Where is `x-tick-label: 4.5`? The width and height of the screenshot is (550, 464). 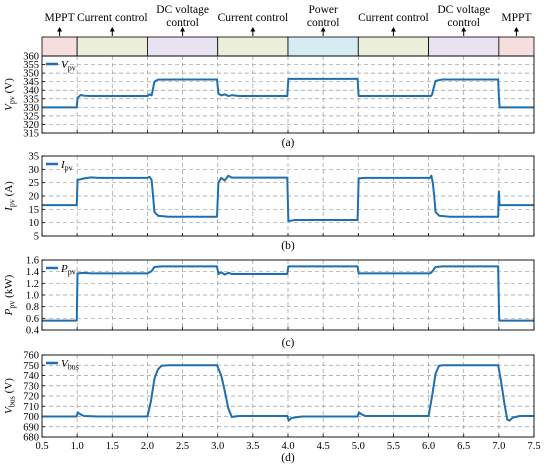 x-tick-label: 4.5 is located at coordinates (323, 446).